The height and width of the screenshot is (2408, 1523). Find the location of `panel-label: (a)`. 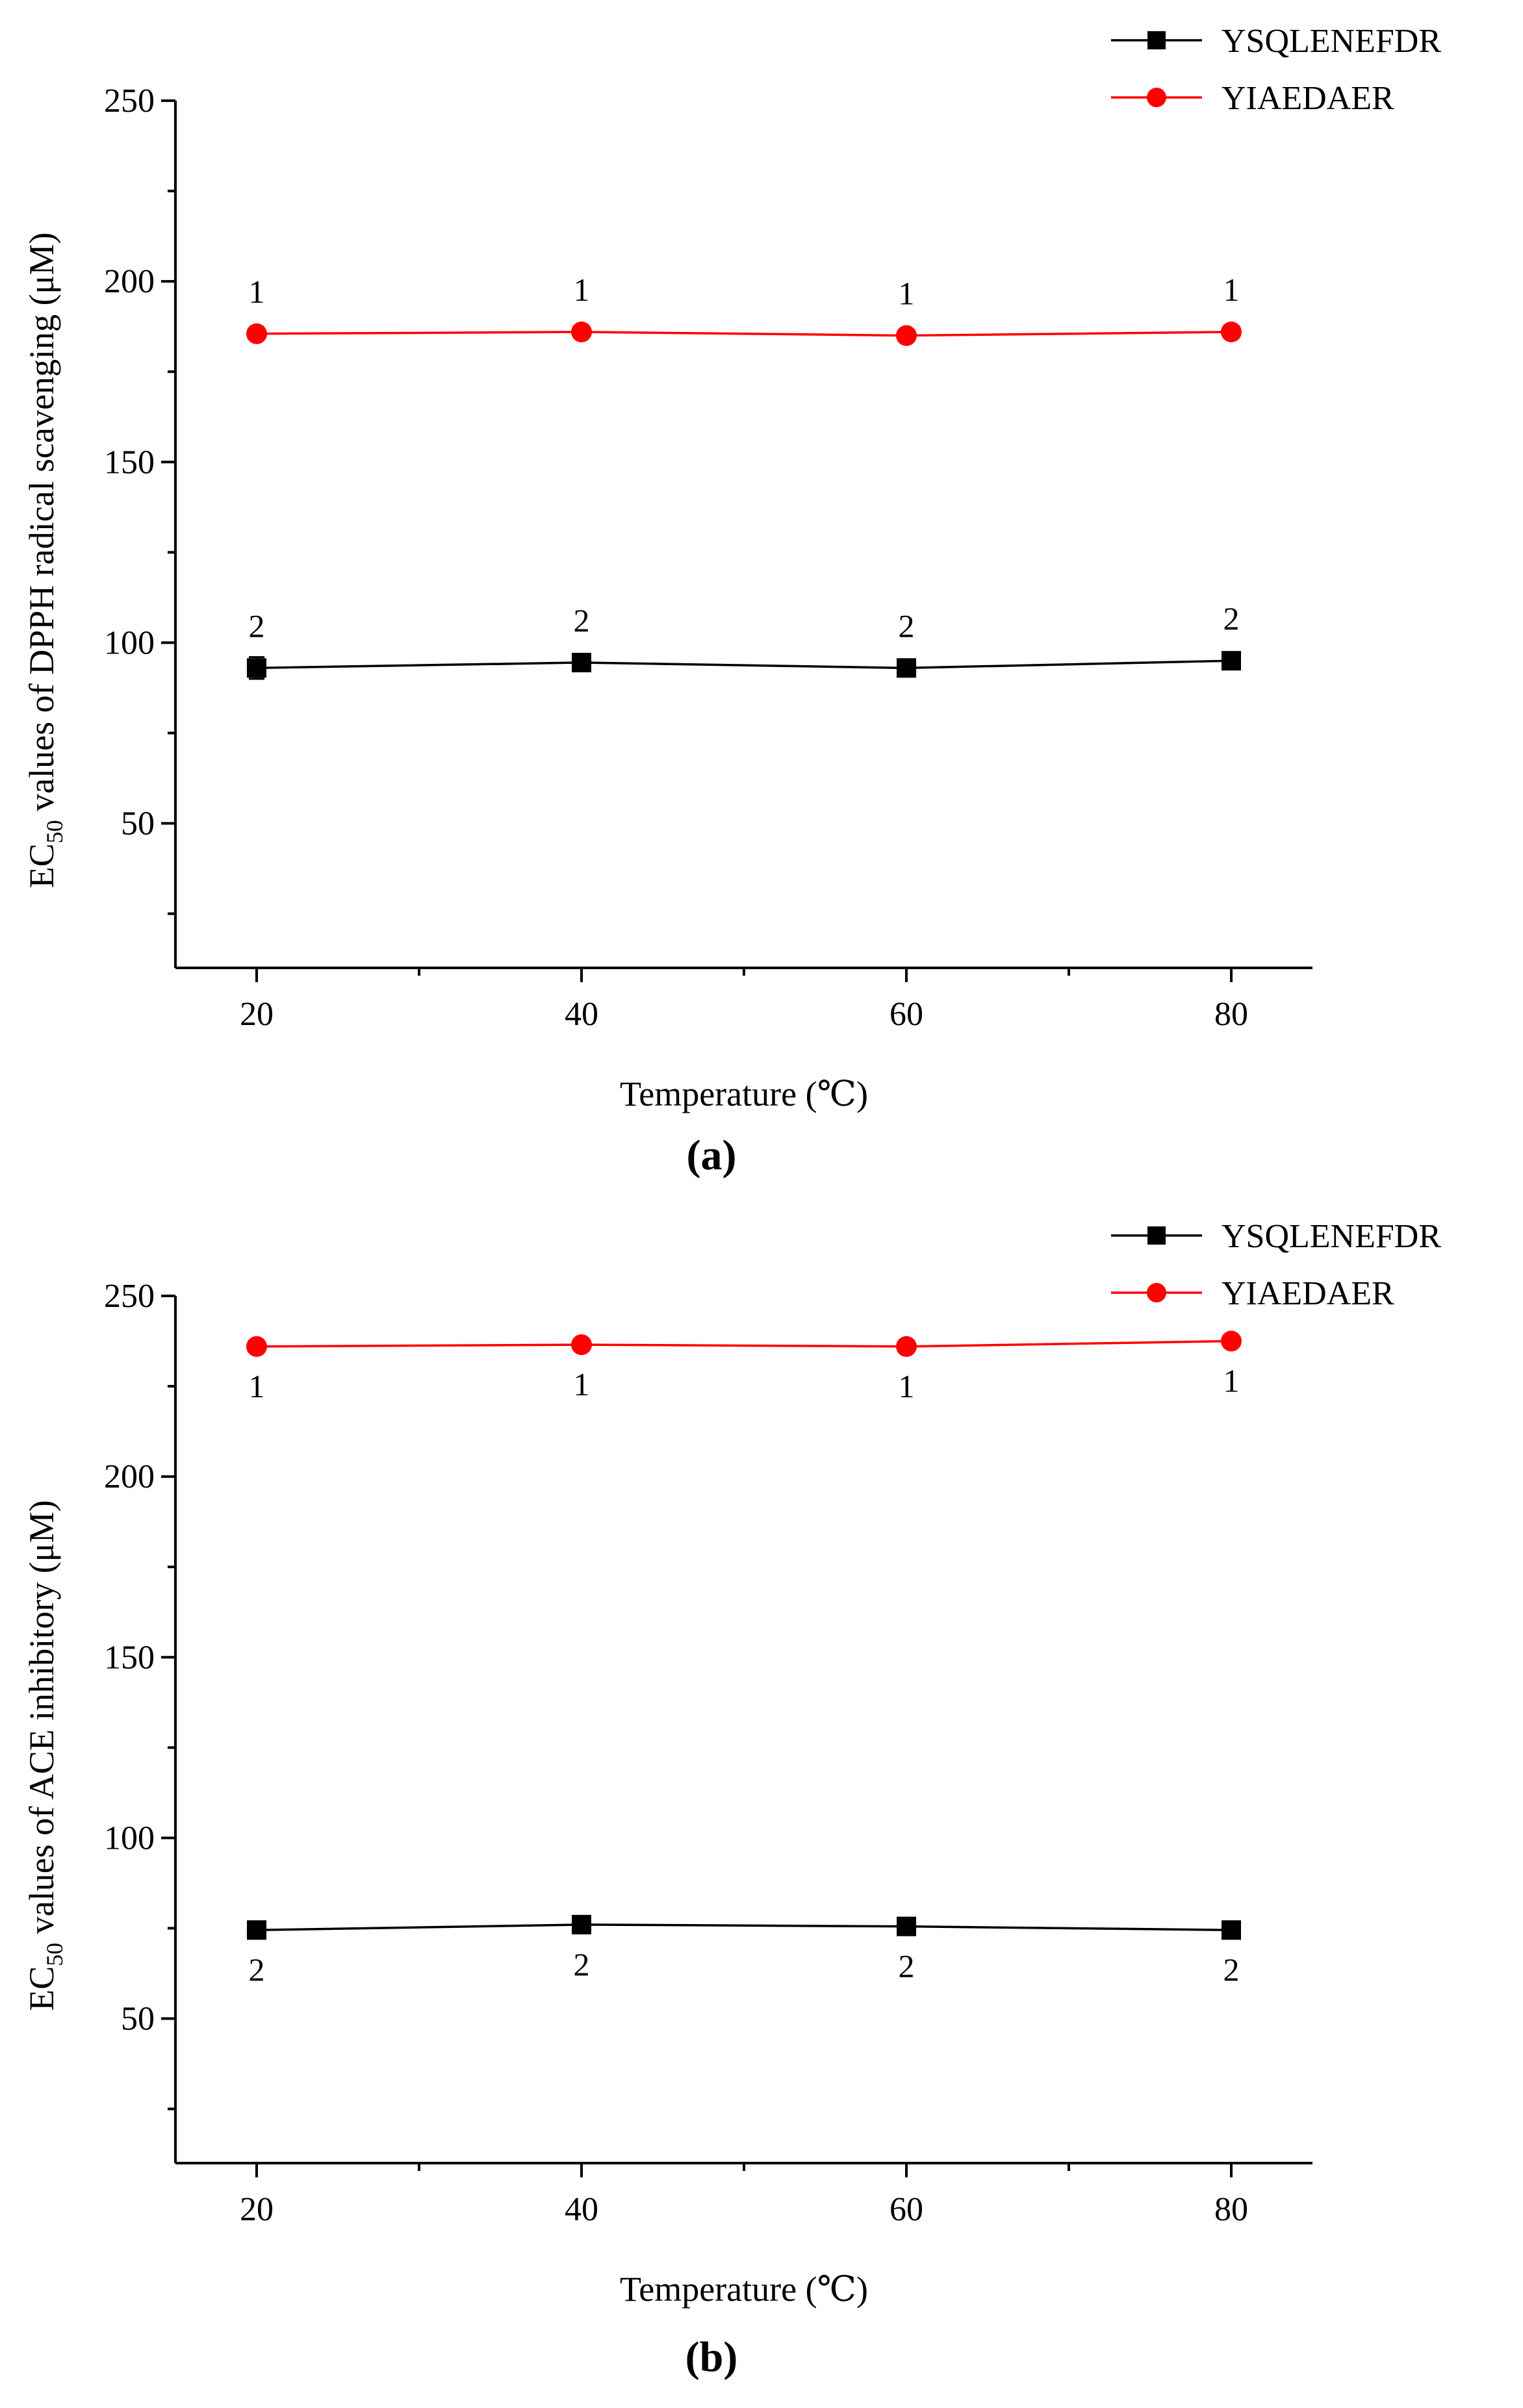

panel-label: (a) is located at coordinates (712, 1155).